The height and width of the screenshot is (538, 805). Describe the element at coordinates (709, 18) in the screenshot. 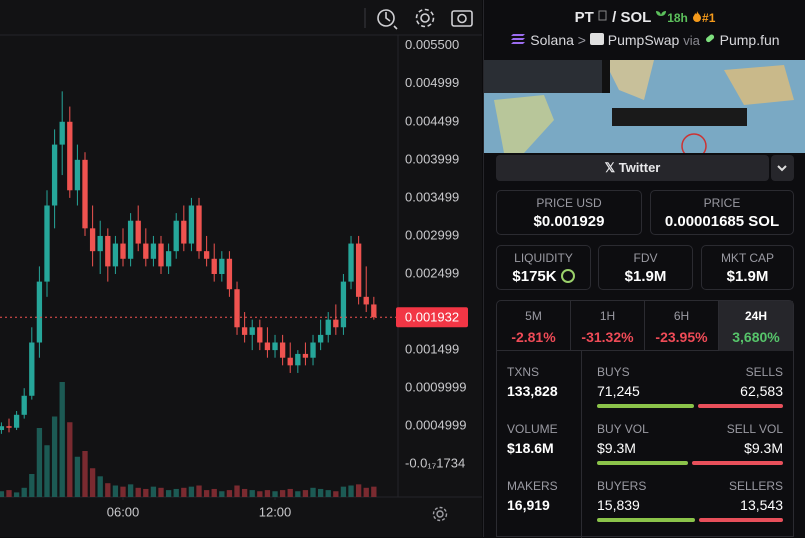

I see `trending-rank: #1` at that location.